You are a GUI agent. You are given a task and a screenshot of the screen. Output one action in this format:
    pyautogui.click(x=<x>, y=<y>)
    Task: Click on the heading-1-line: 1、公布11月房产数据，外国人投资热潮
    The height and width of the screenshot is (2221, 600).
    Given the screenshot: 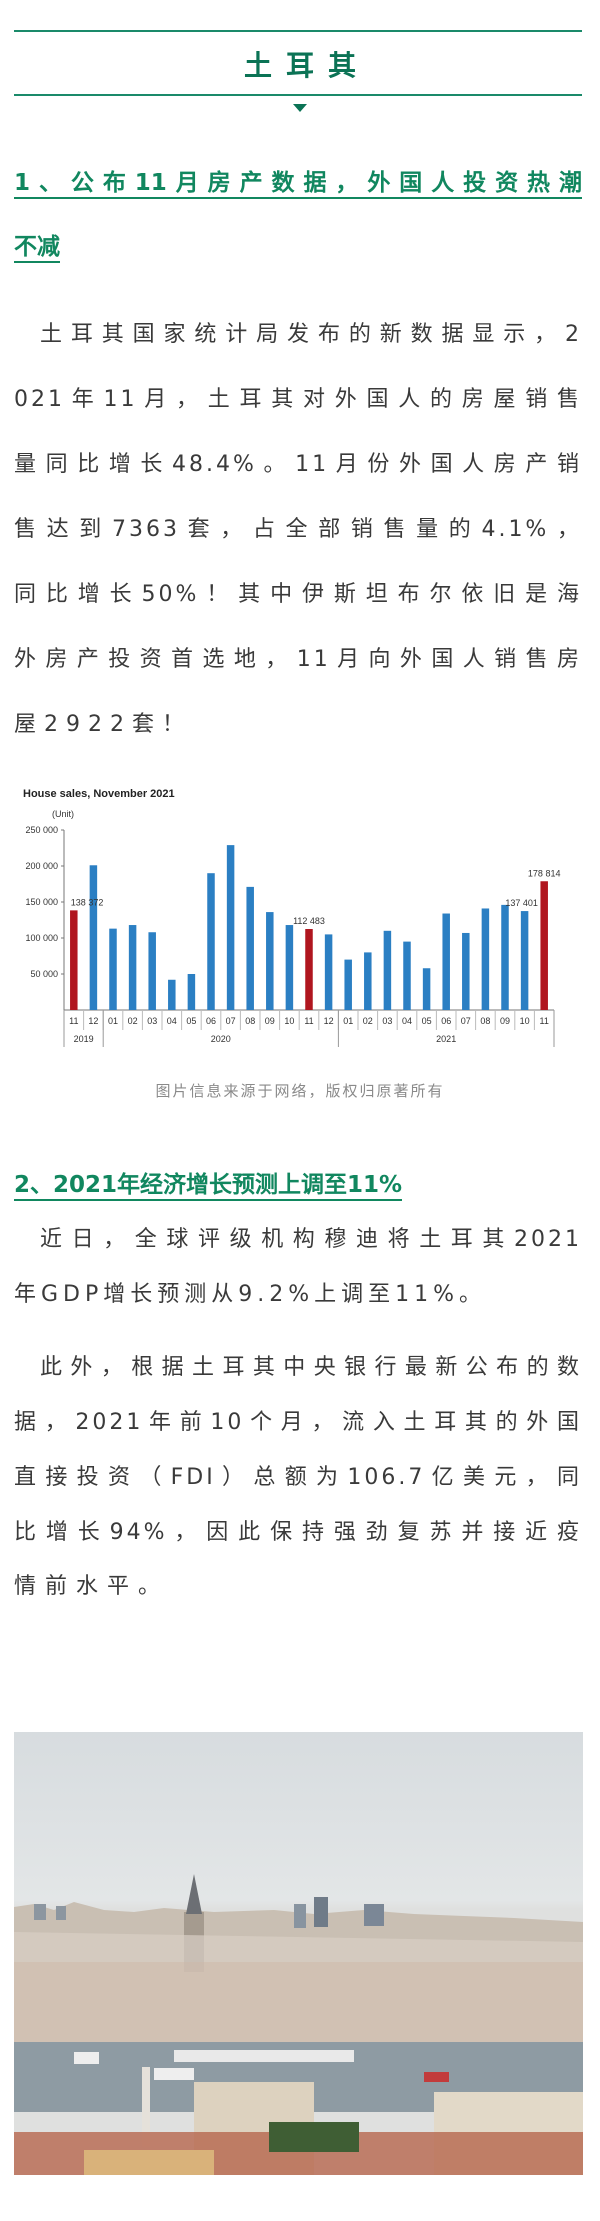 What is the action you would take?
    pyautogui.click(x=298, y=183)
    